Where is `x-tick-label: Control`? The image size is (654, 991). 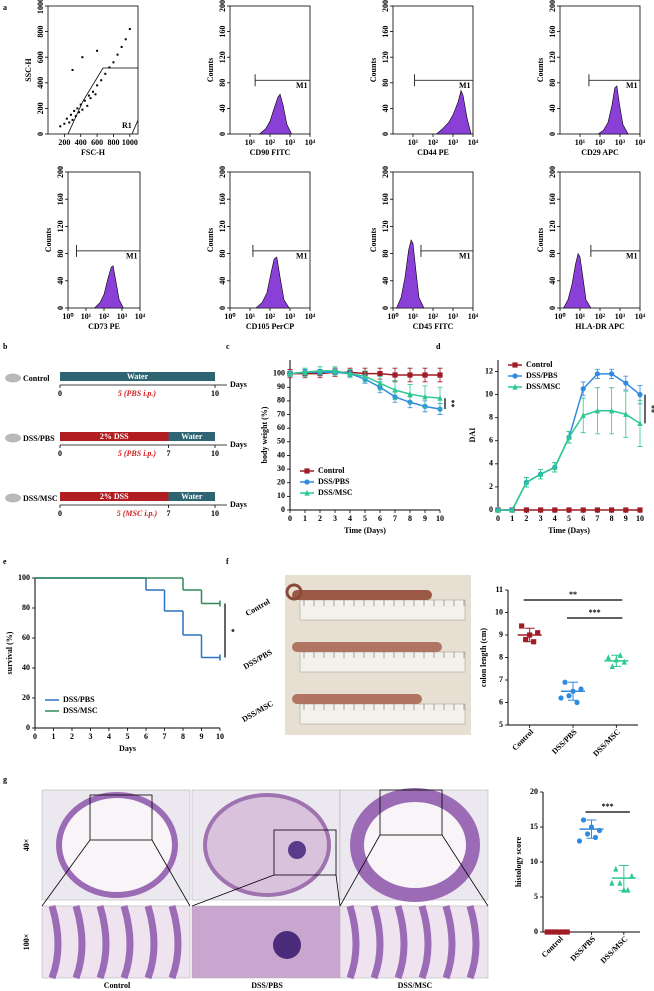 x-tick-label: Control is located at coordinates (523, 740).